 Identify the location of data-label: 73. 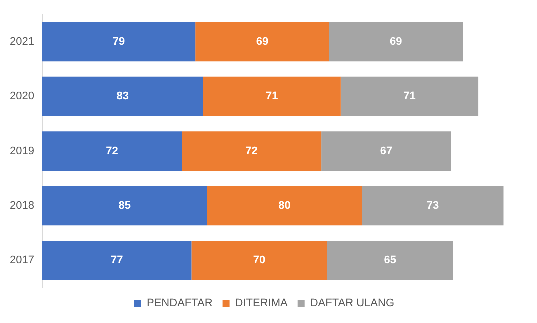
(433, 206).